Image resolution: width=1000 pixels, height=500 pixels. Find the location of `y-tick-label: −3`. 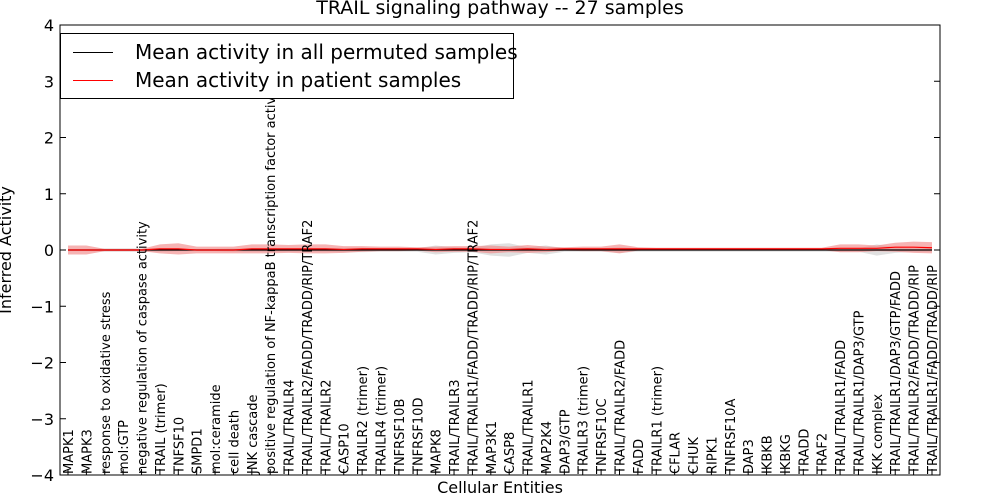

y-tick-label: −3 is located at coordinates (42, 419).